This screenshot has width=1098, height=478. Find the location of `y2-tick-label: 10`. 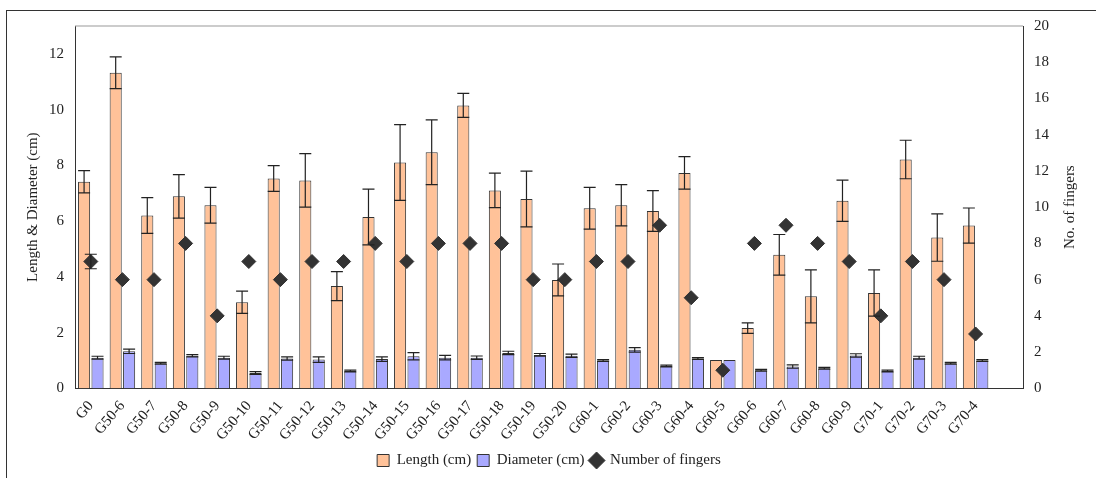

y2-tick-label: 10 is located at coordinates (1041, 206).